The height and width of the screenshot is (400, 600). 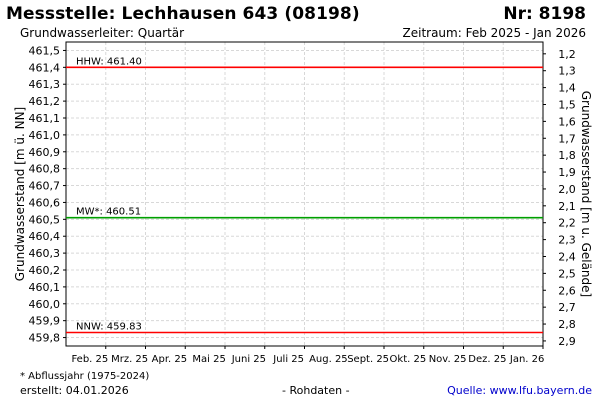 What do you see at coordinates (45, 135) in the screenshot?
I see `left-tick-label: 461,0` at bounding box center [45, 135].